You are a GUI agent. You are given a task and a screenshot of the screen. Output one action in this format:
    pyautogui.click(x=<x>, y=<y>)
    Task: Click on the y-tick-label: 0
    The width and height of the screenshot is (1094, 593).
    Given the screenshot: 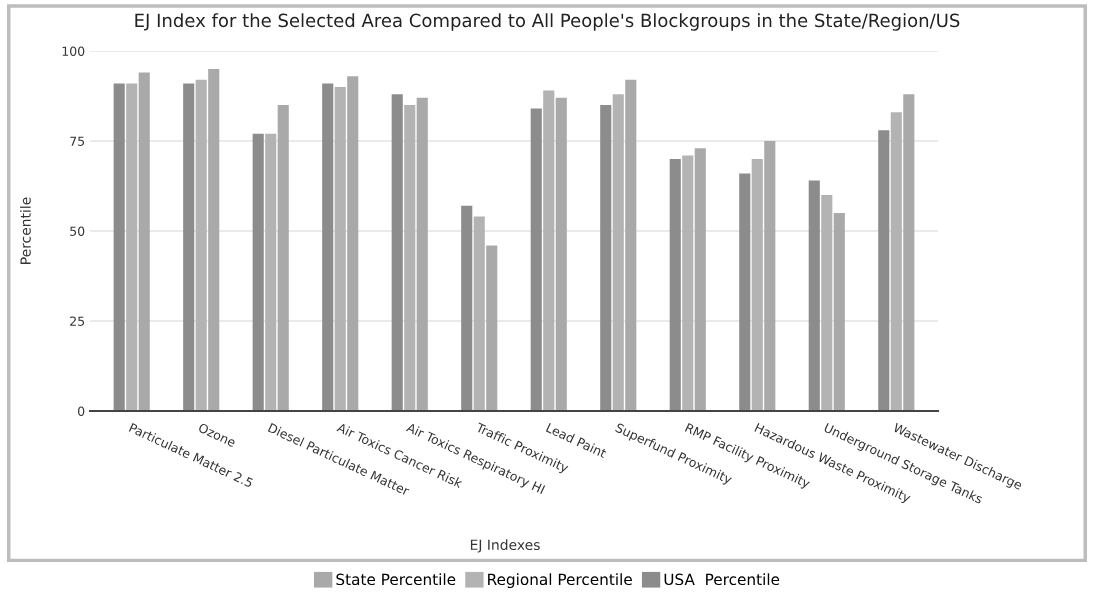 What is the action you would take?
    pyautogui.click(x=81, y=411)
    